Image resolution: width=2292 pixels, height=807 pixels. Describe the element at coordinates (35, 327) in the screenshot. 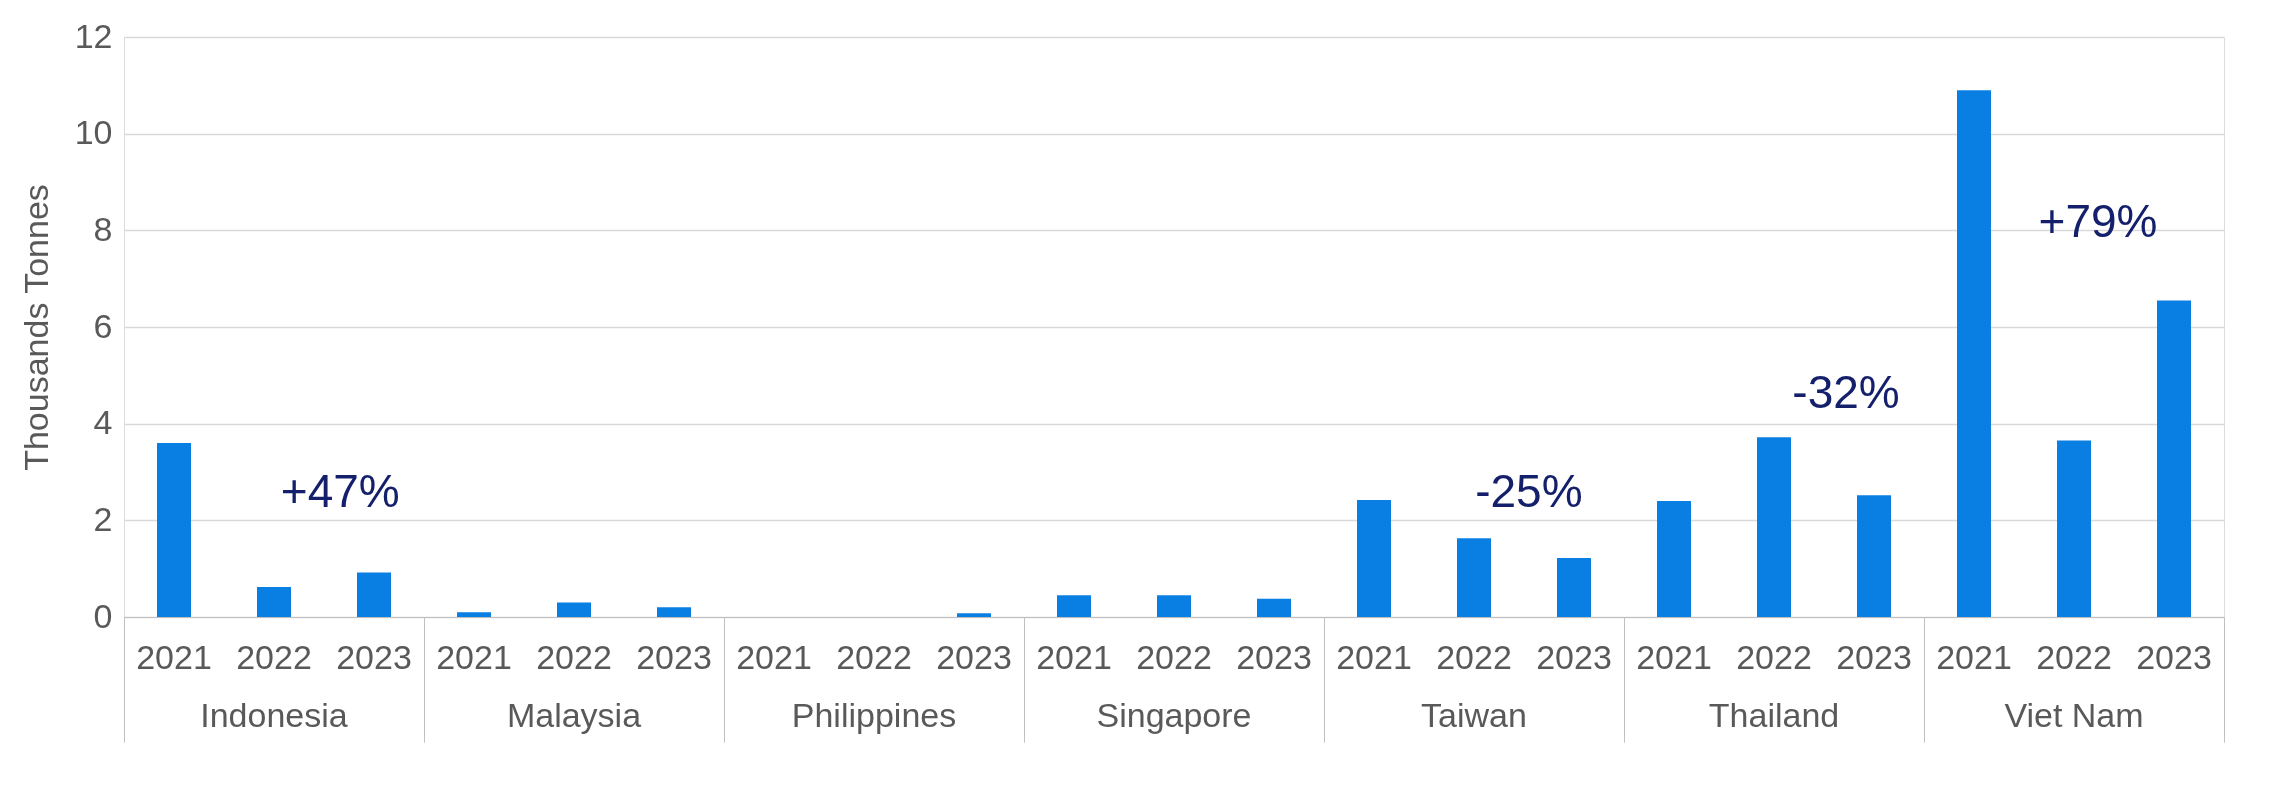

I see `y-axis-title: Thousands Tonnes` at that location.